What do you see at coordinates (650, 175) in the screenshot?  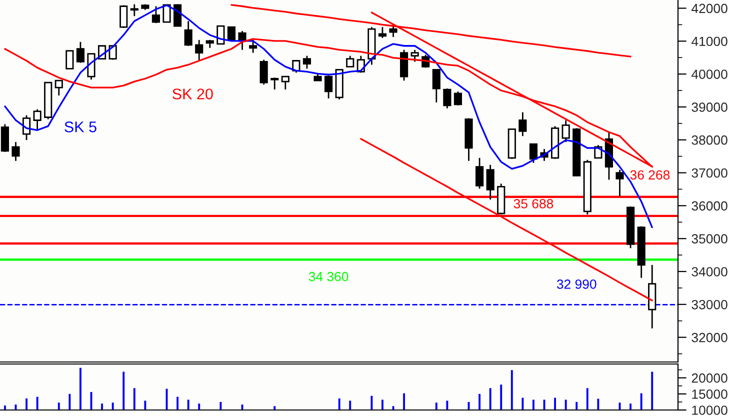 I see `ref-line-label: 36 268` at bounding box center [650, 175].